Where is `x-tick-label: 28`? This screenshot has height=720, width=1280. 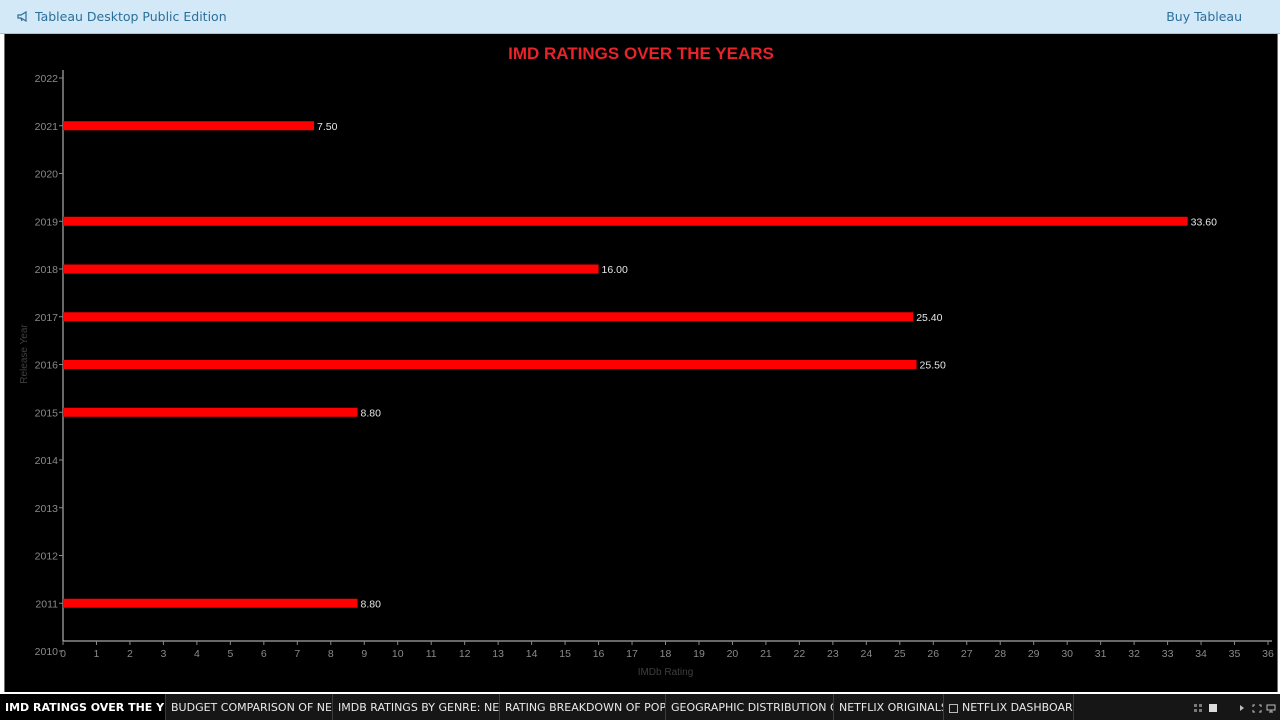 x-tick-label: 28 is located at coordinates (1000, 654).